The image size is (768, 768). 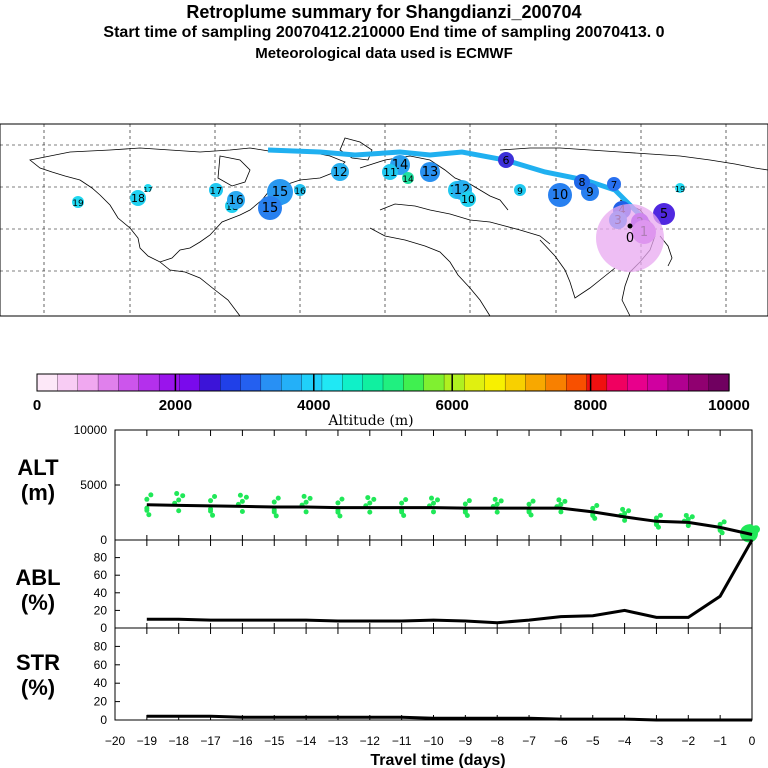 I want to click on y-tick-label: 10000, so click(x=91, y=430).